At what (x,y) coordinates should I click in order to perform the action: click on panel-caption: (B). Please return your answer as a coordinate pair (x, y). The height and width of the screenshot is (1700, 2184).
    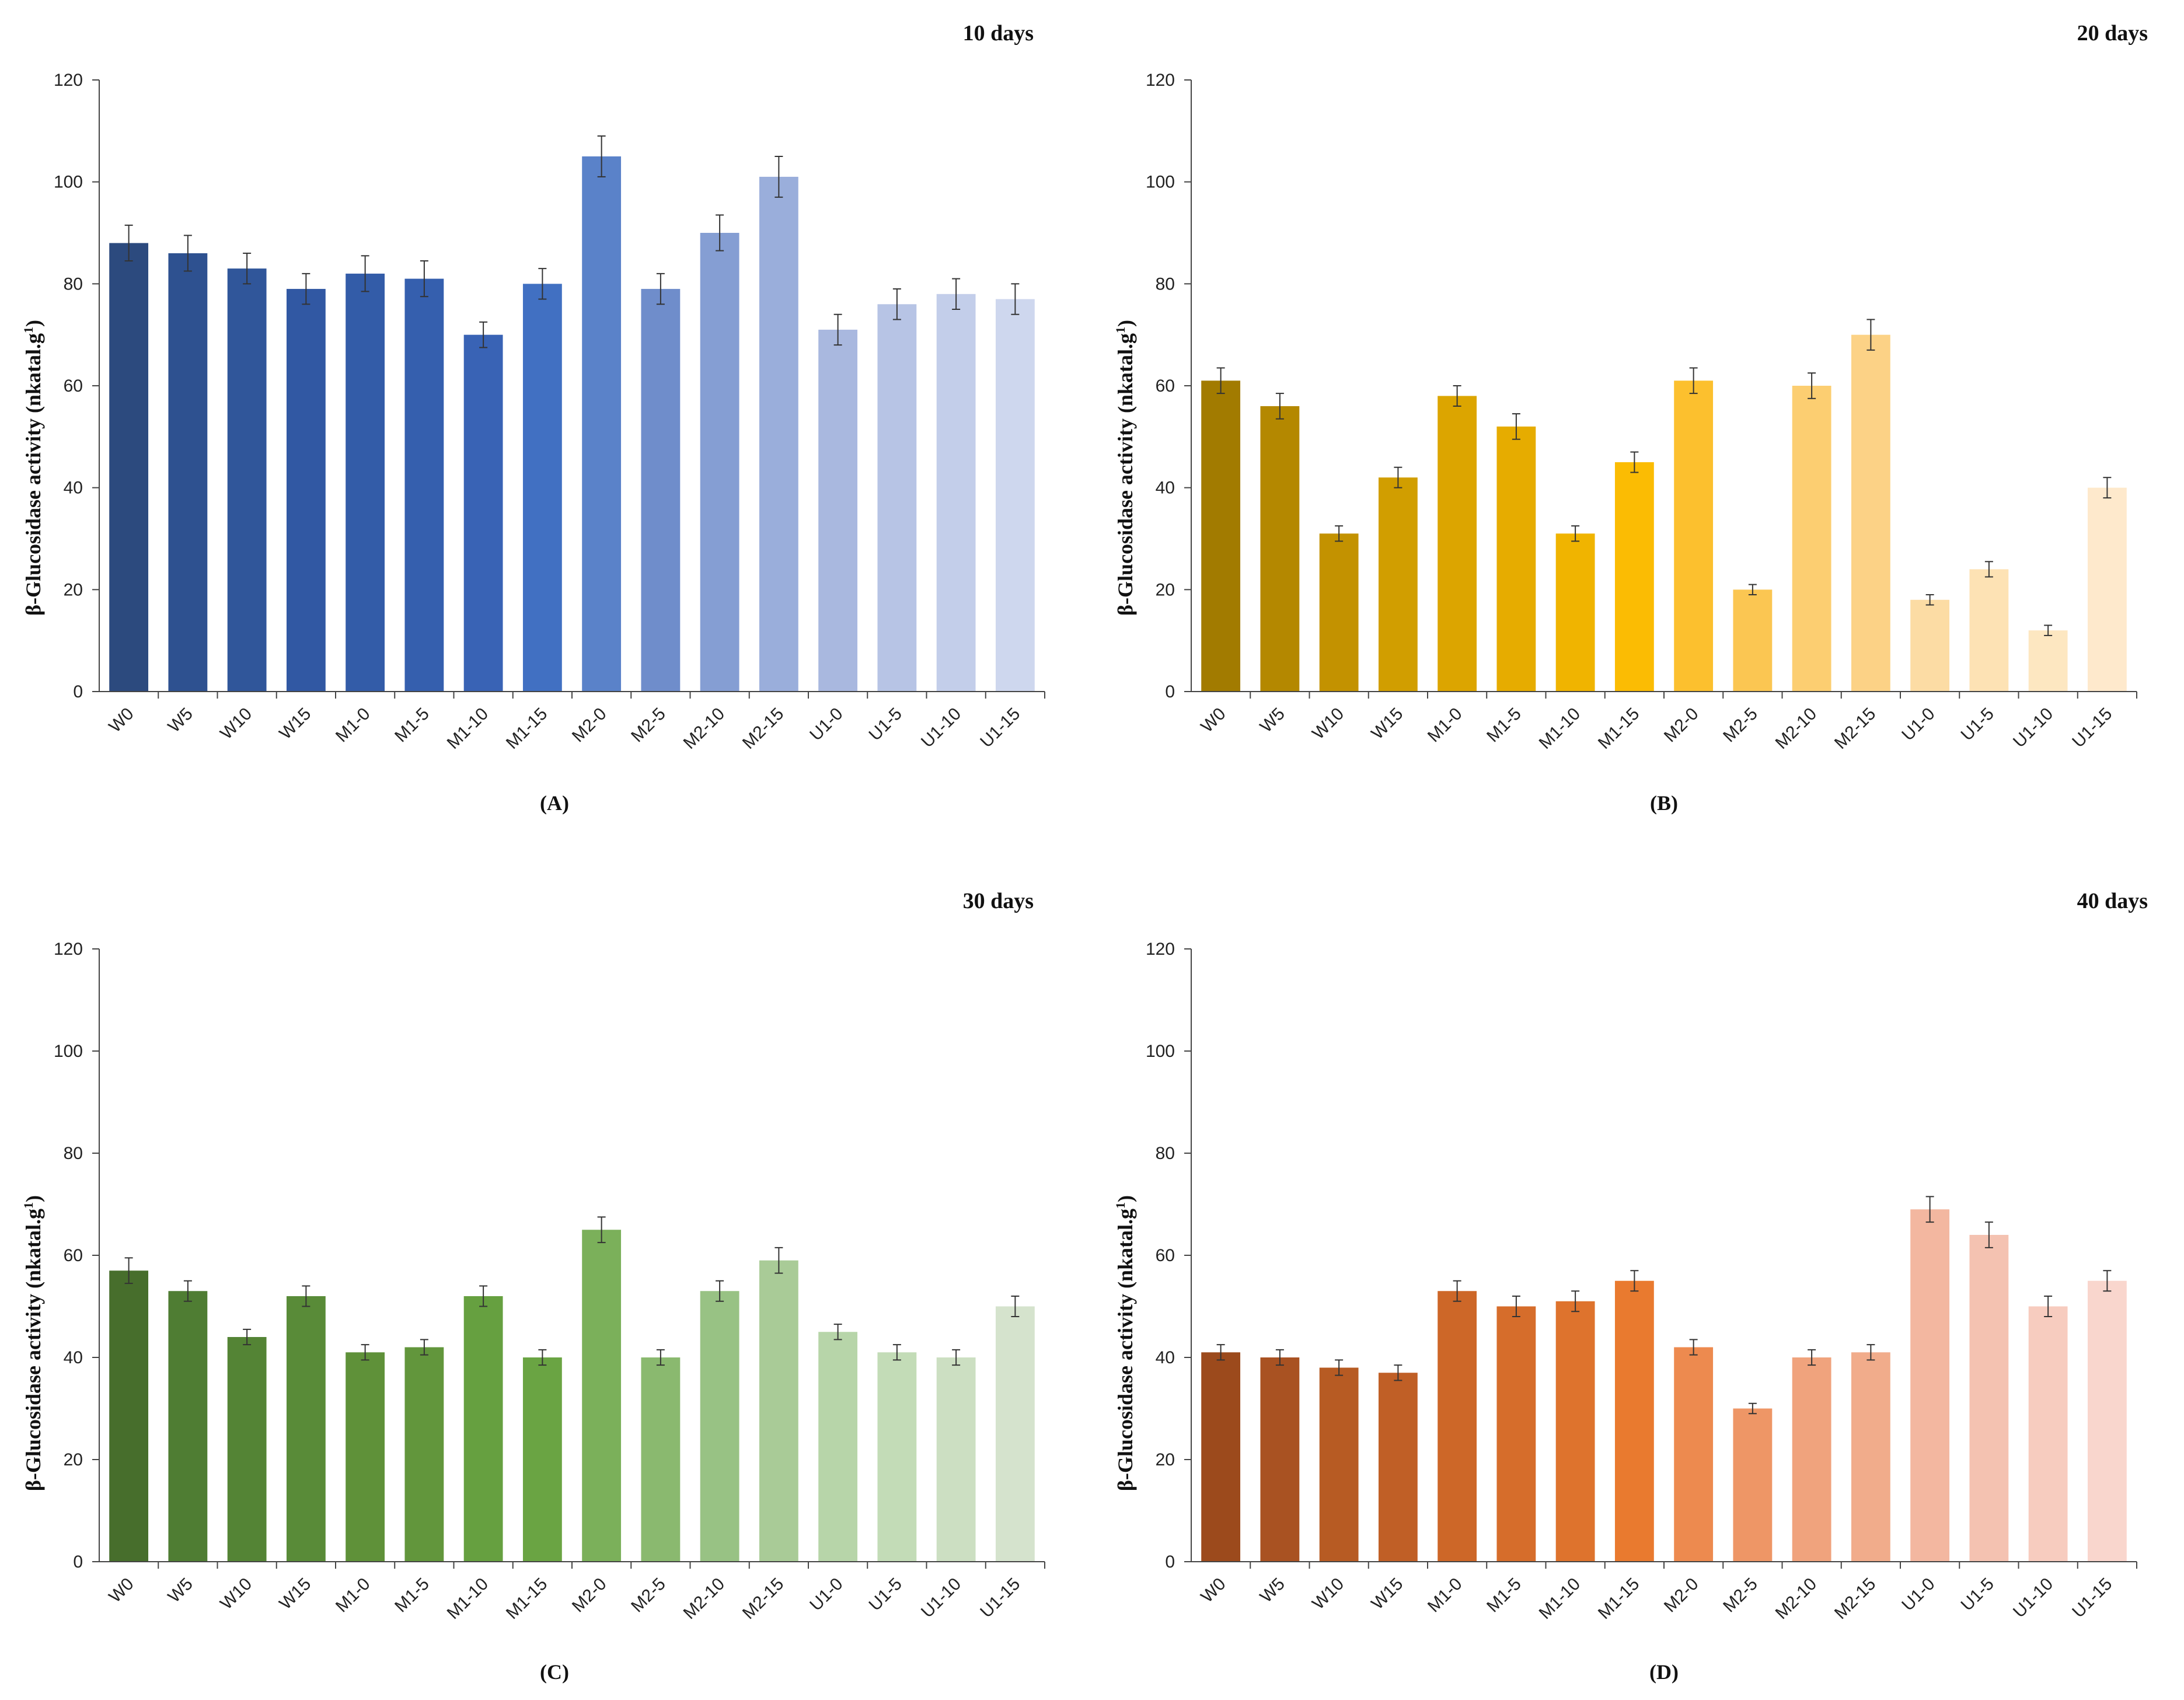
    Looking at the image, I should click on (1664, 803).